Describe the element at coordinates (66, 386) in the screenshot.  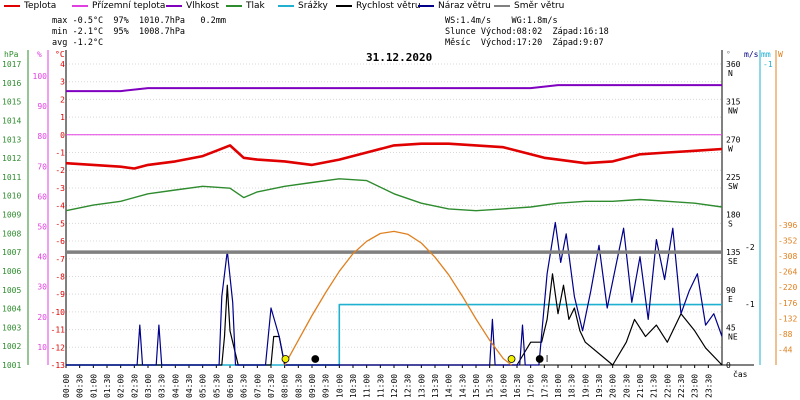
I see `time-tick-label: 00:00` at that location.